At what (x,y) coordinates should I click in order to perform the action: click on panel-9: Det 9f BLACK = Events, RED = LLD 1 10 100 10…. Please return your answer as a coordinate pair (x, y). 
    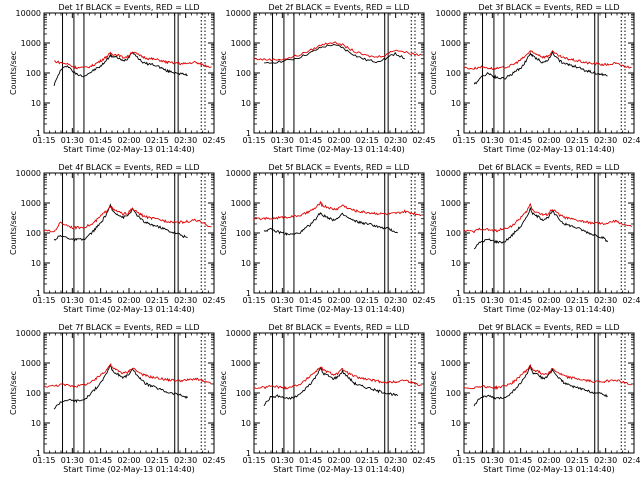
    Looking at the image, I should click on (534, 398).